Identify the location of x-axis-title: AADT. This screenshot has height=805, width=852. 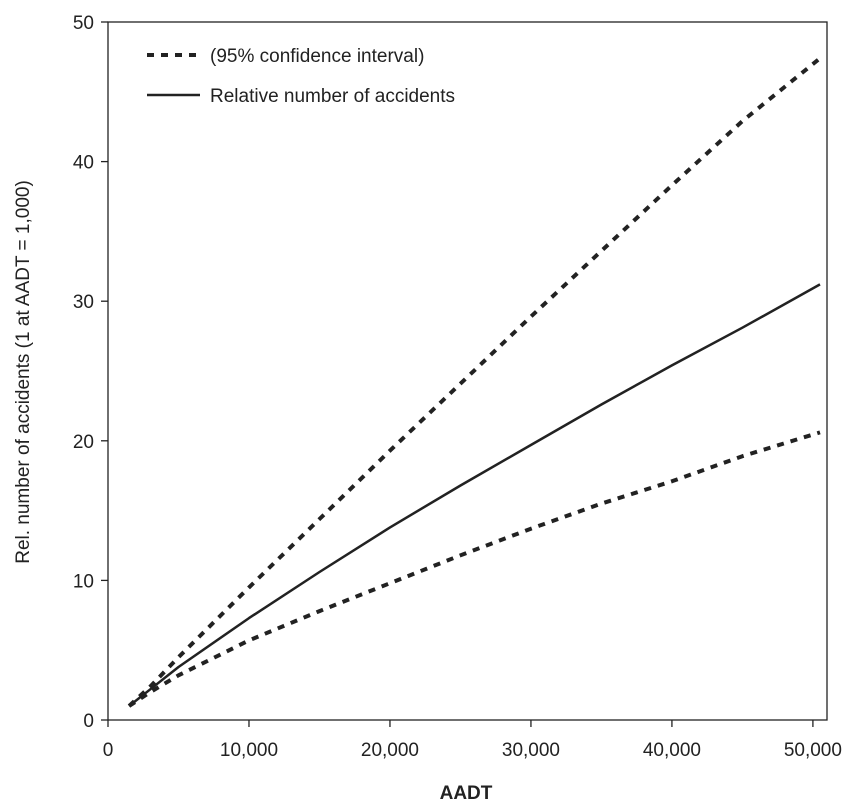
(466, 793).